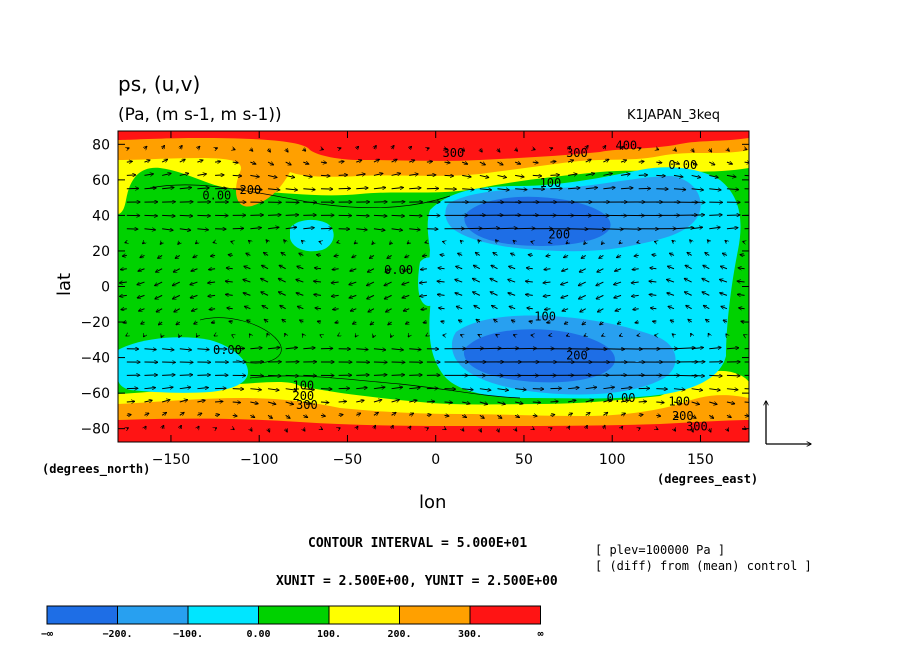 This screenshot has height=654, width=904. I want to click on contour-interval-text: CONTOUR INTERVAL = 5.000E+01, so click(417, 543).